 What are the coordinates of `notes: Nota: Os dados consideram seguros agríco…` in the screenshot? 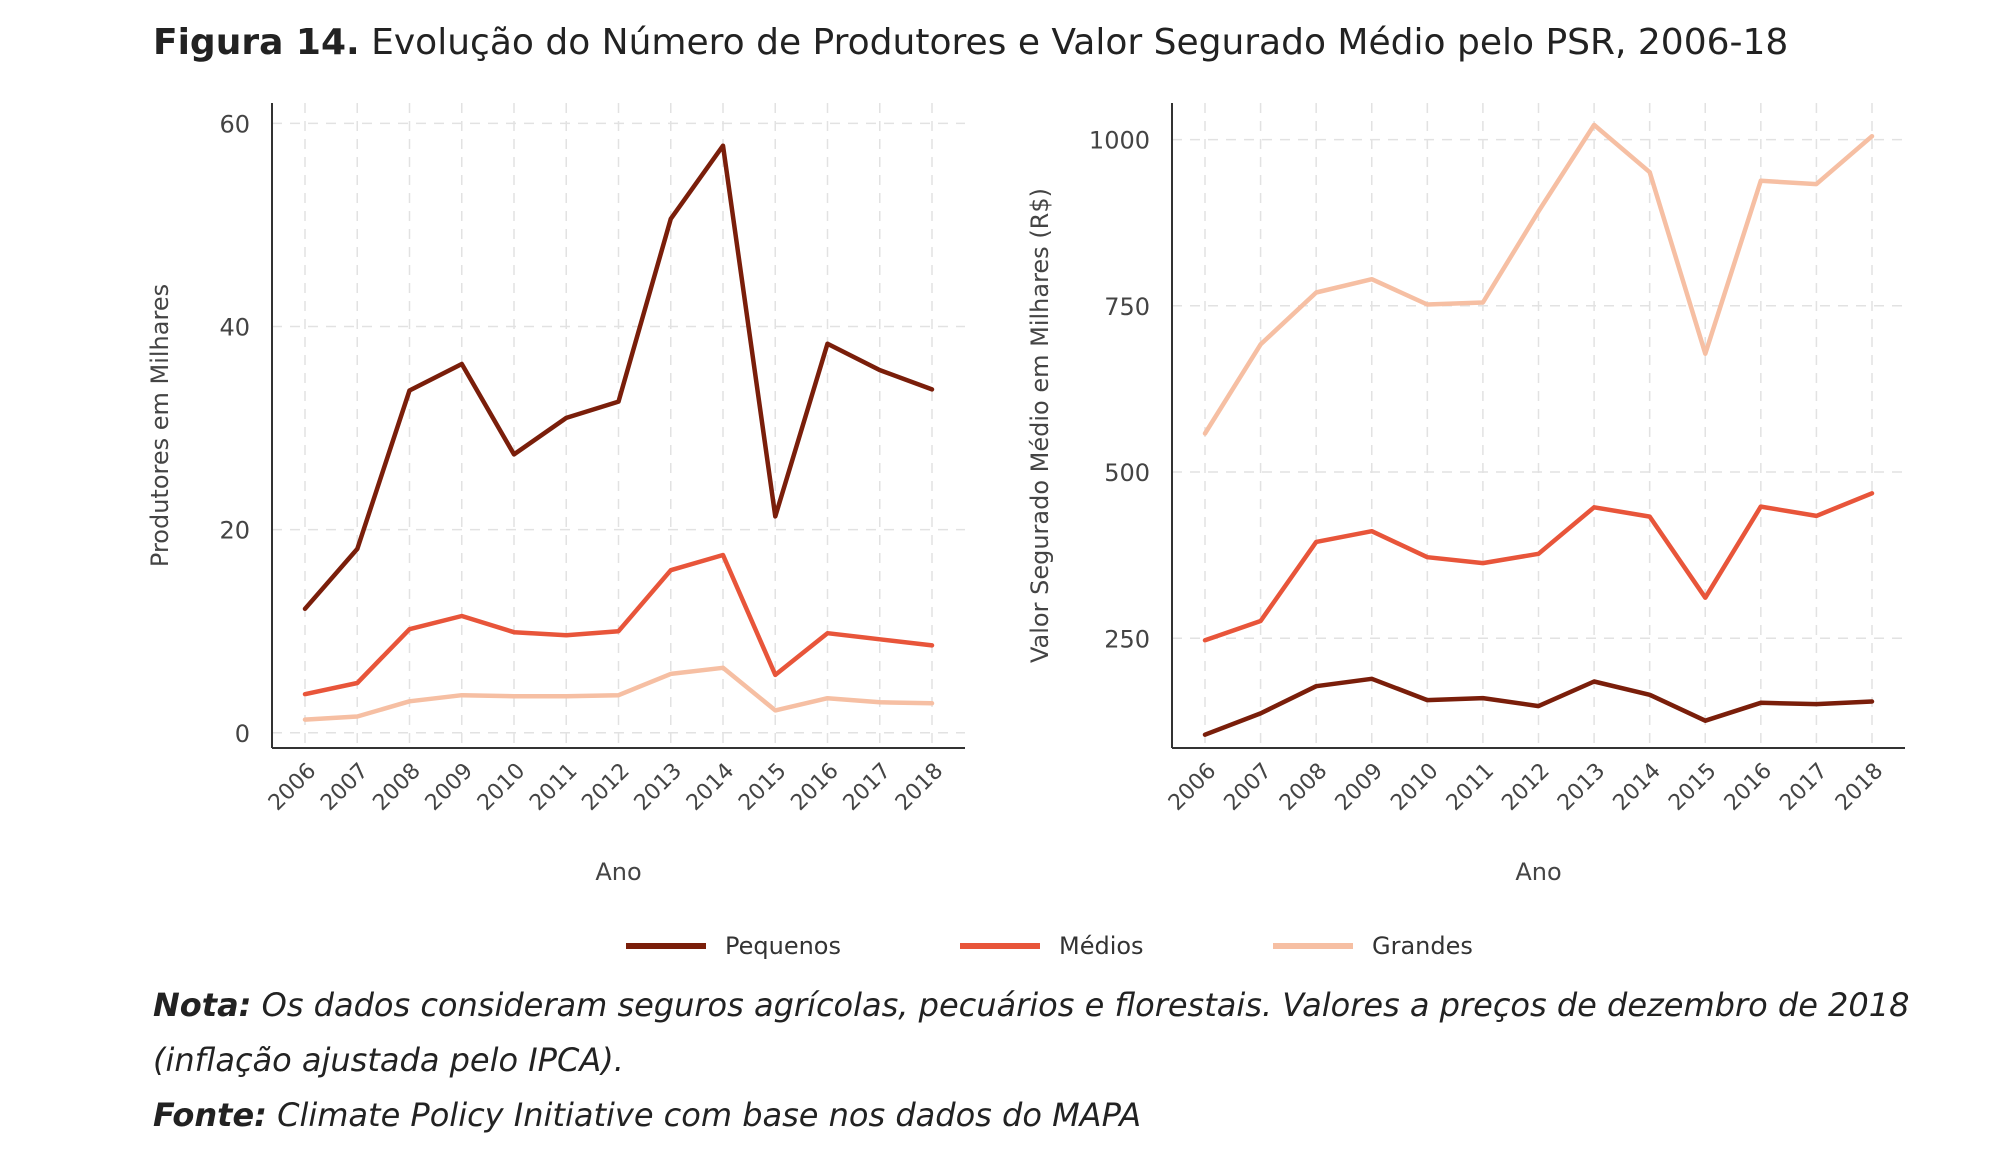 It's located at (1031, 1060).